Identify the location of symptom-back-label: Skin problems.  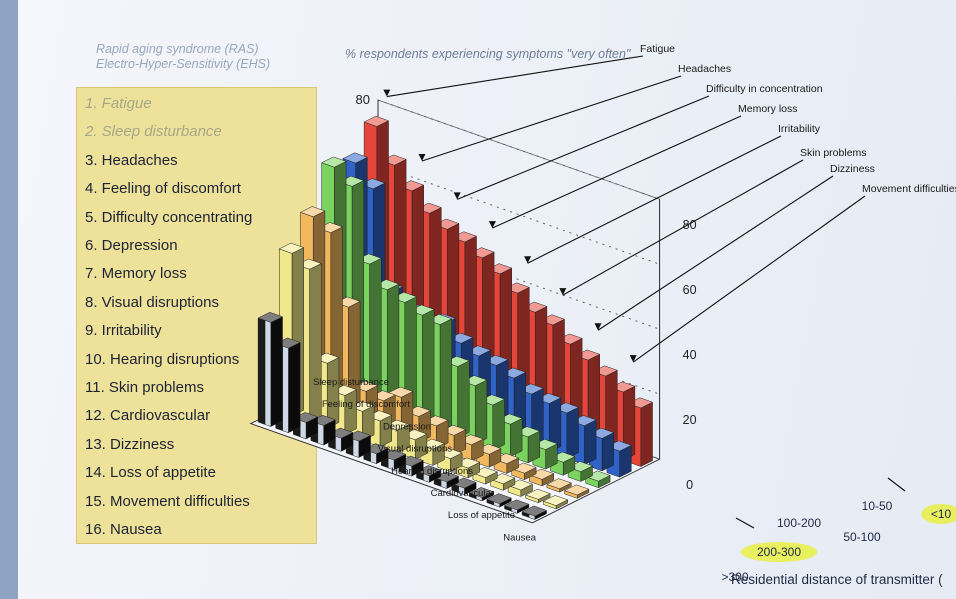
(833, 153).